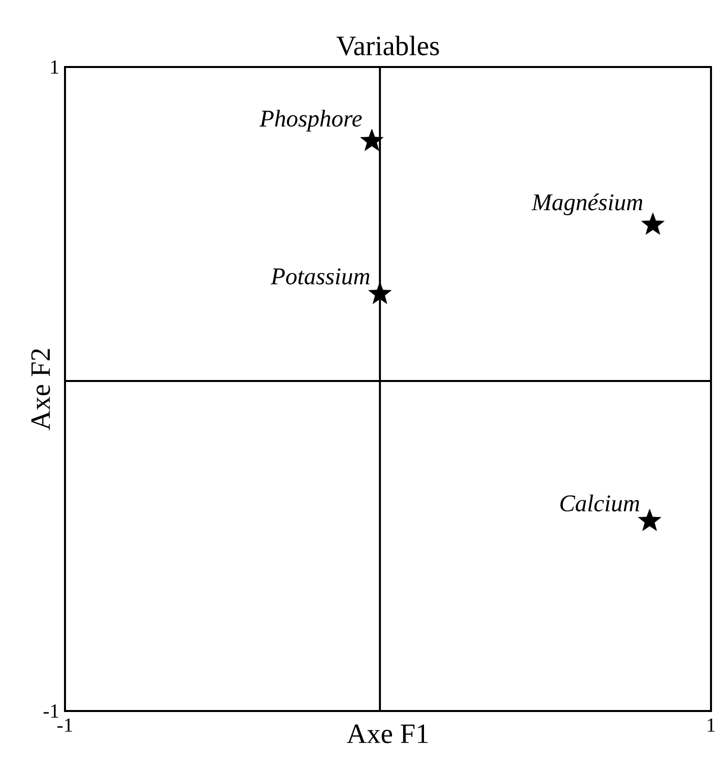  Describe the element at coordinates (586, 205) in the screenshot. I see `annotation: Magnésium` at that location.